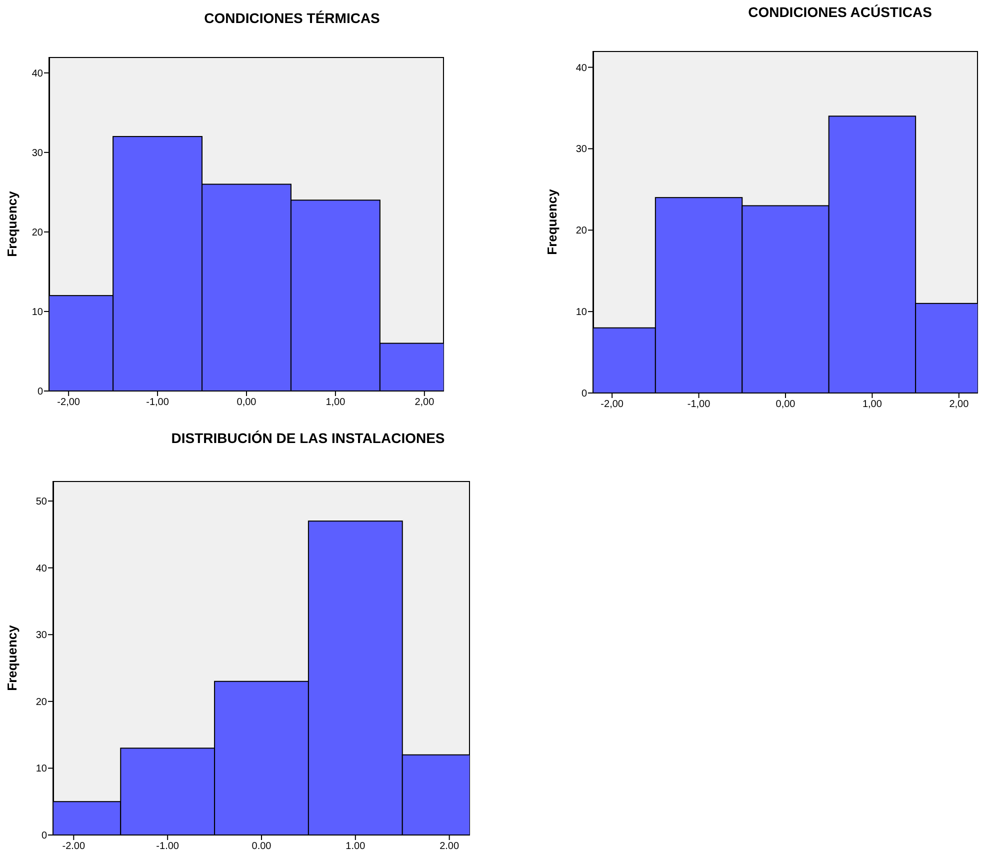  Describe the element at coordinates (308, 438) in the screenshot. I see `chart-title: DISTRIBUCIÓN DE LAS INSTALACIONES` at that location.